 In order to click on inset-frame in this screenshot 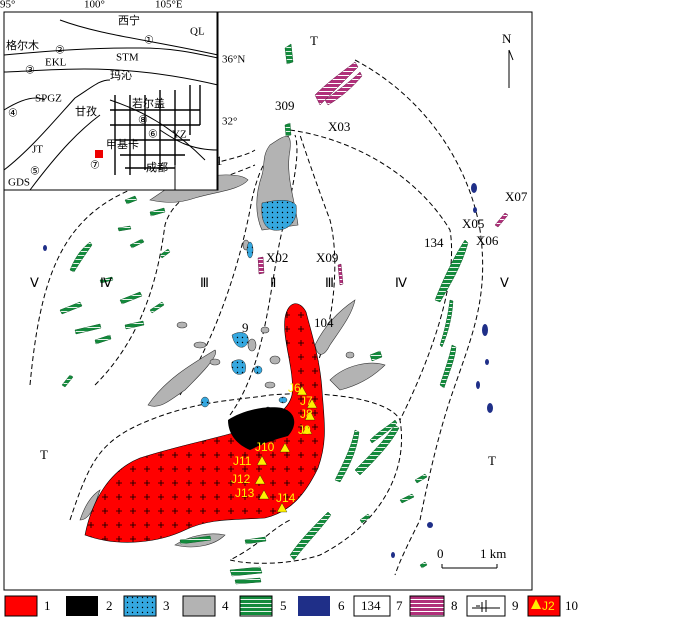, I will do `click(111, 101)`.